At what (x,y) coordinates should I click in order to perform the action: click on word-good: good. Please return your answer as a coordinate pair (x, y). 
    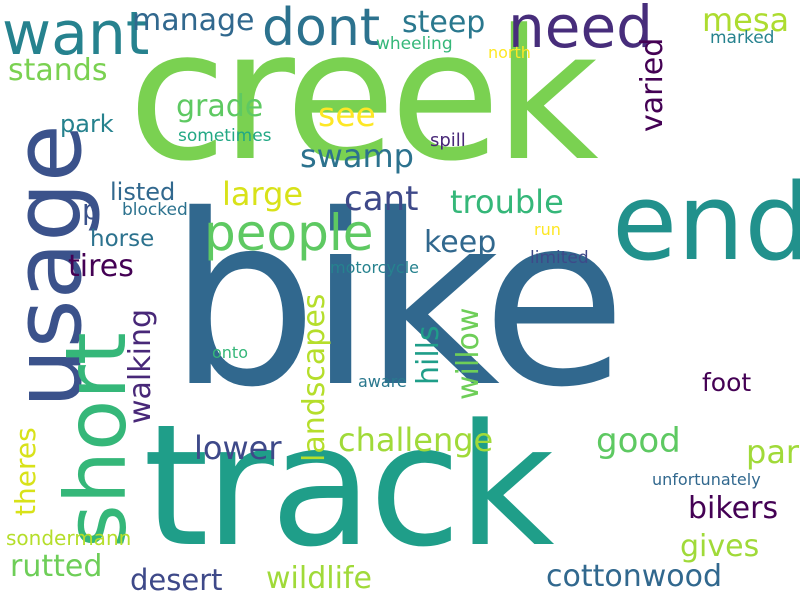
    Looking at the image, I should click on (638, 441).